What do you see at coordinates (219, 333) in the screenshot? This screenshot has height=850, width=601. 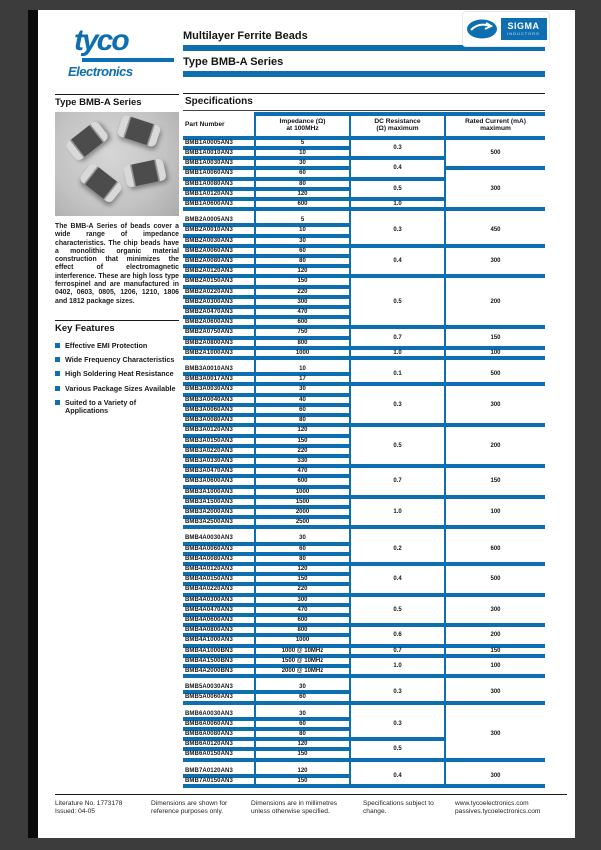 I see `part-number-cell: BMB2A0750AN3` at bounding box center [219, 333].